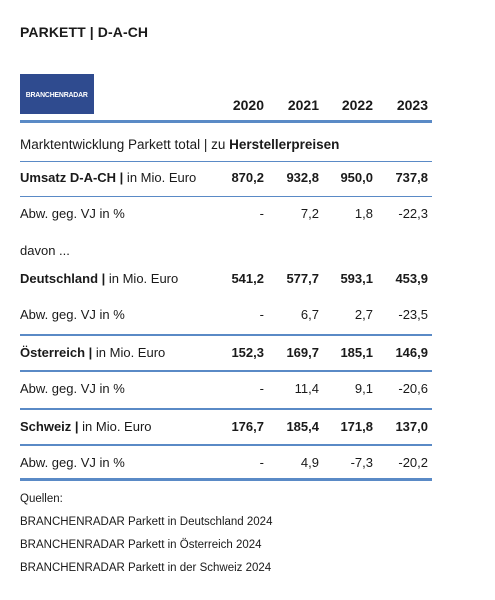 This screenshot has width=495, height=600. I want to click on cell-2021: 577,7, so click(302, 278).